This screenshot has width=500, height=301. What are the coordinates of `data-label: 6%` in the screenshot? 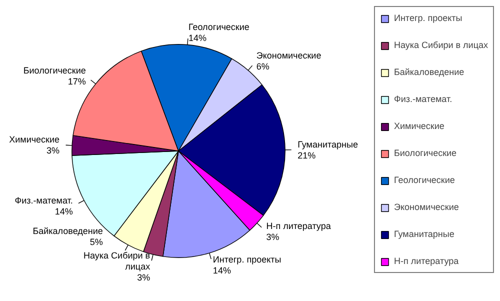 It's located at (263, 66).